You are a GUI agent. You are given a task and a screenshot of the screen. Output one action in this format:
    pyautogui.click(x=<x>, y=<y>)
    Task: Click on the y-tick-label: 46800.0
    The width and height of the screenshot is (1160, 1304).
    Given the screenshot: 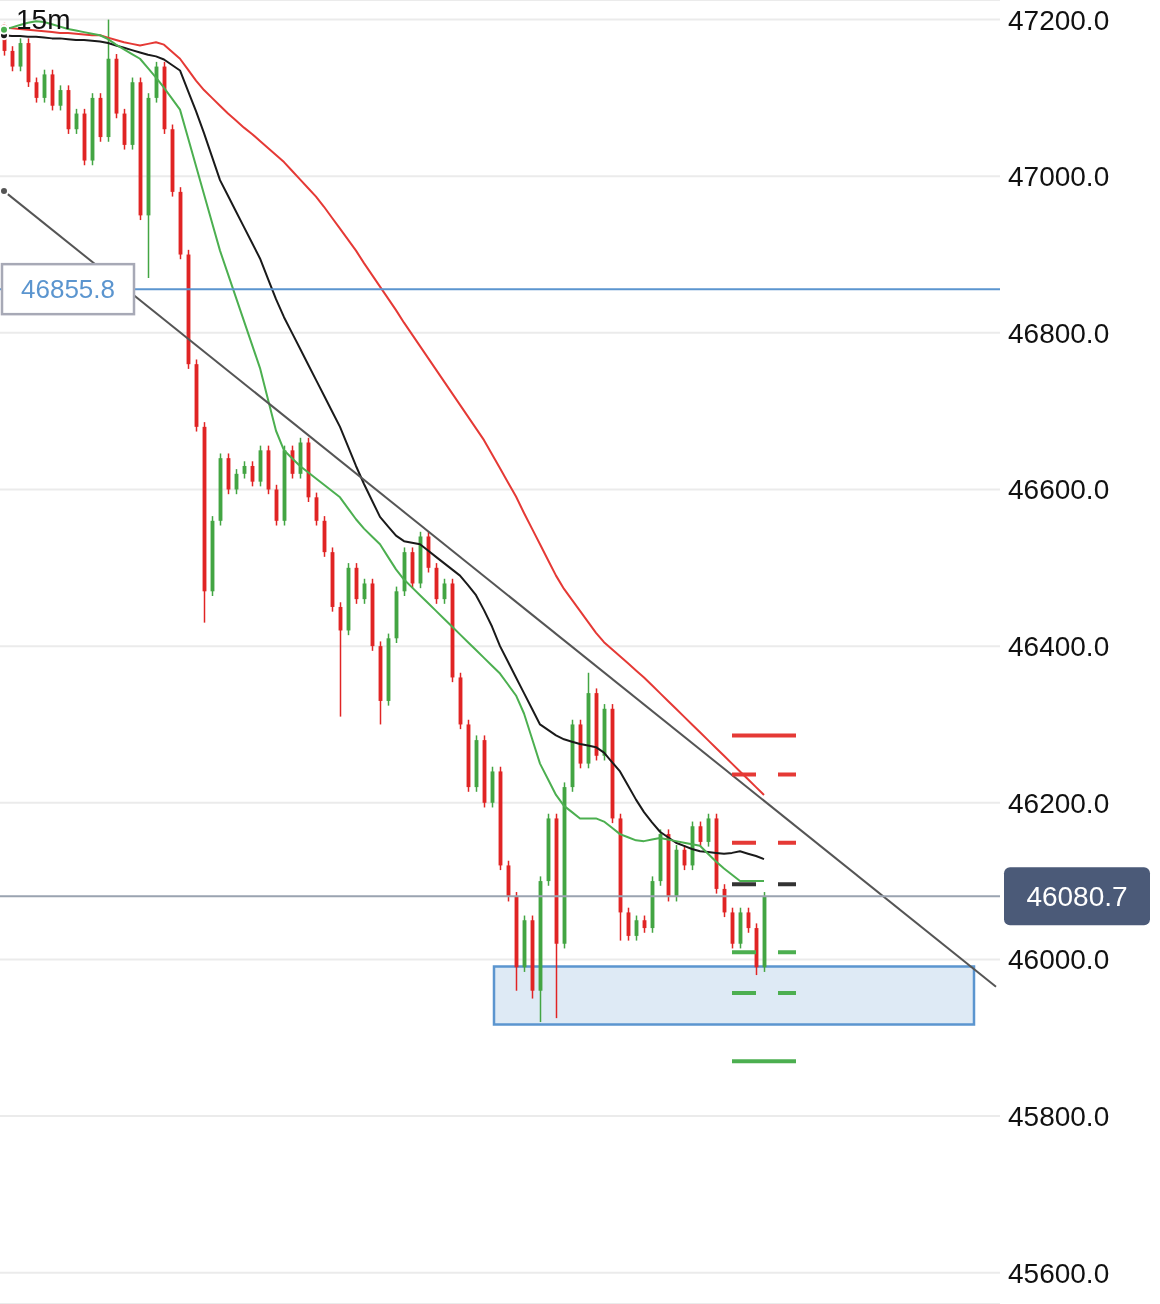 What is the action you would take?
    pyautogui.click(x=1059, y=333)
    